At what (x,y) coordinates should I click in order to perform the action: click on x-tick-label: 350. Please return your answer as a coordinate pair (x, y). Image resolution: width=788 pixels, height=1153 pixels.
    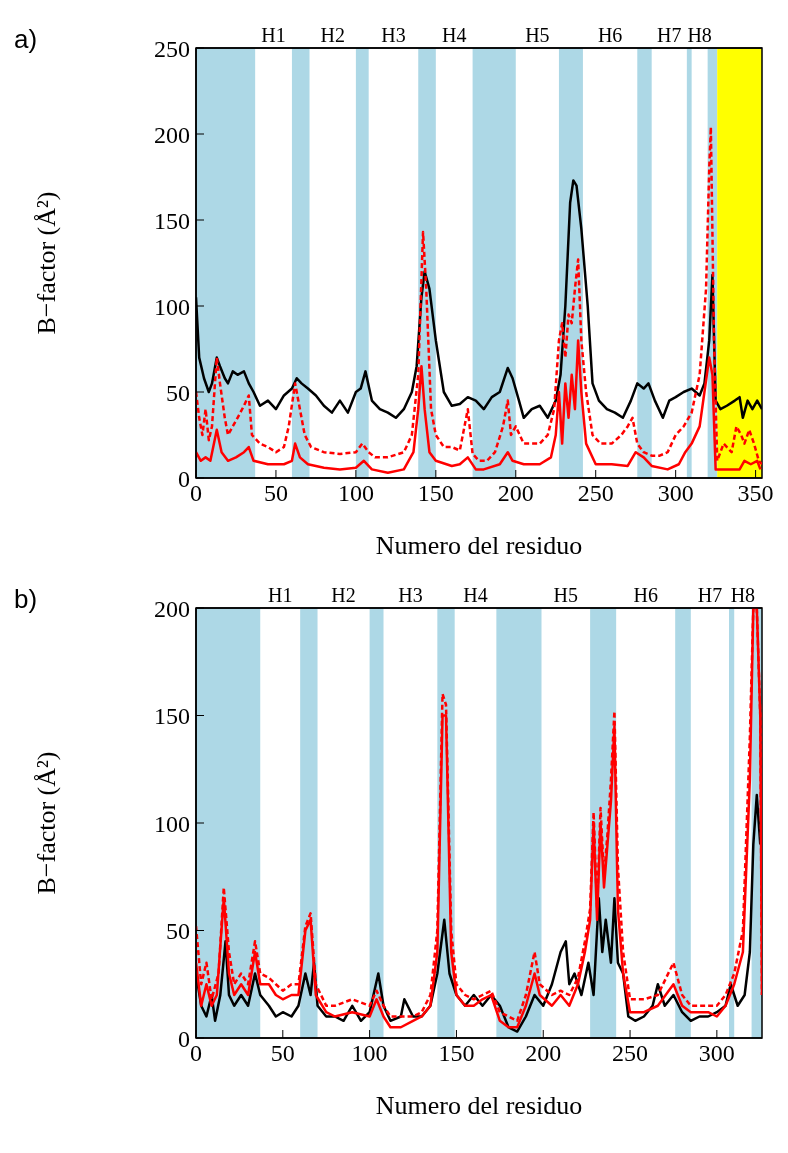
    Looking at the image, I should click on (755, 493).